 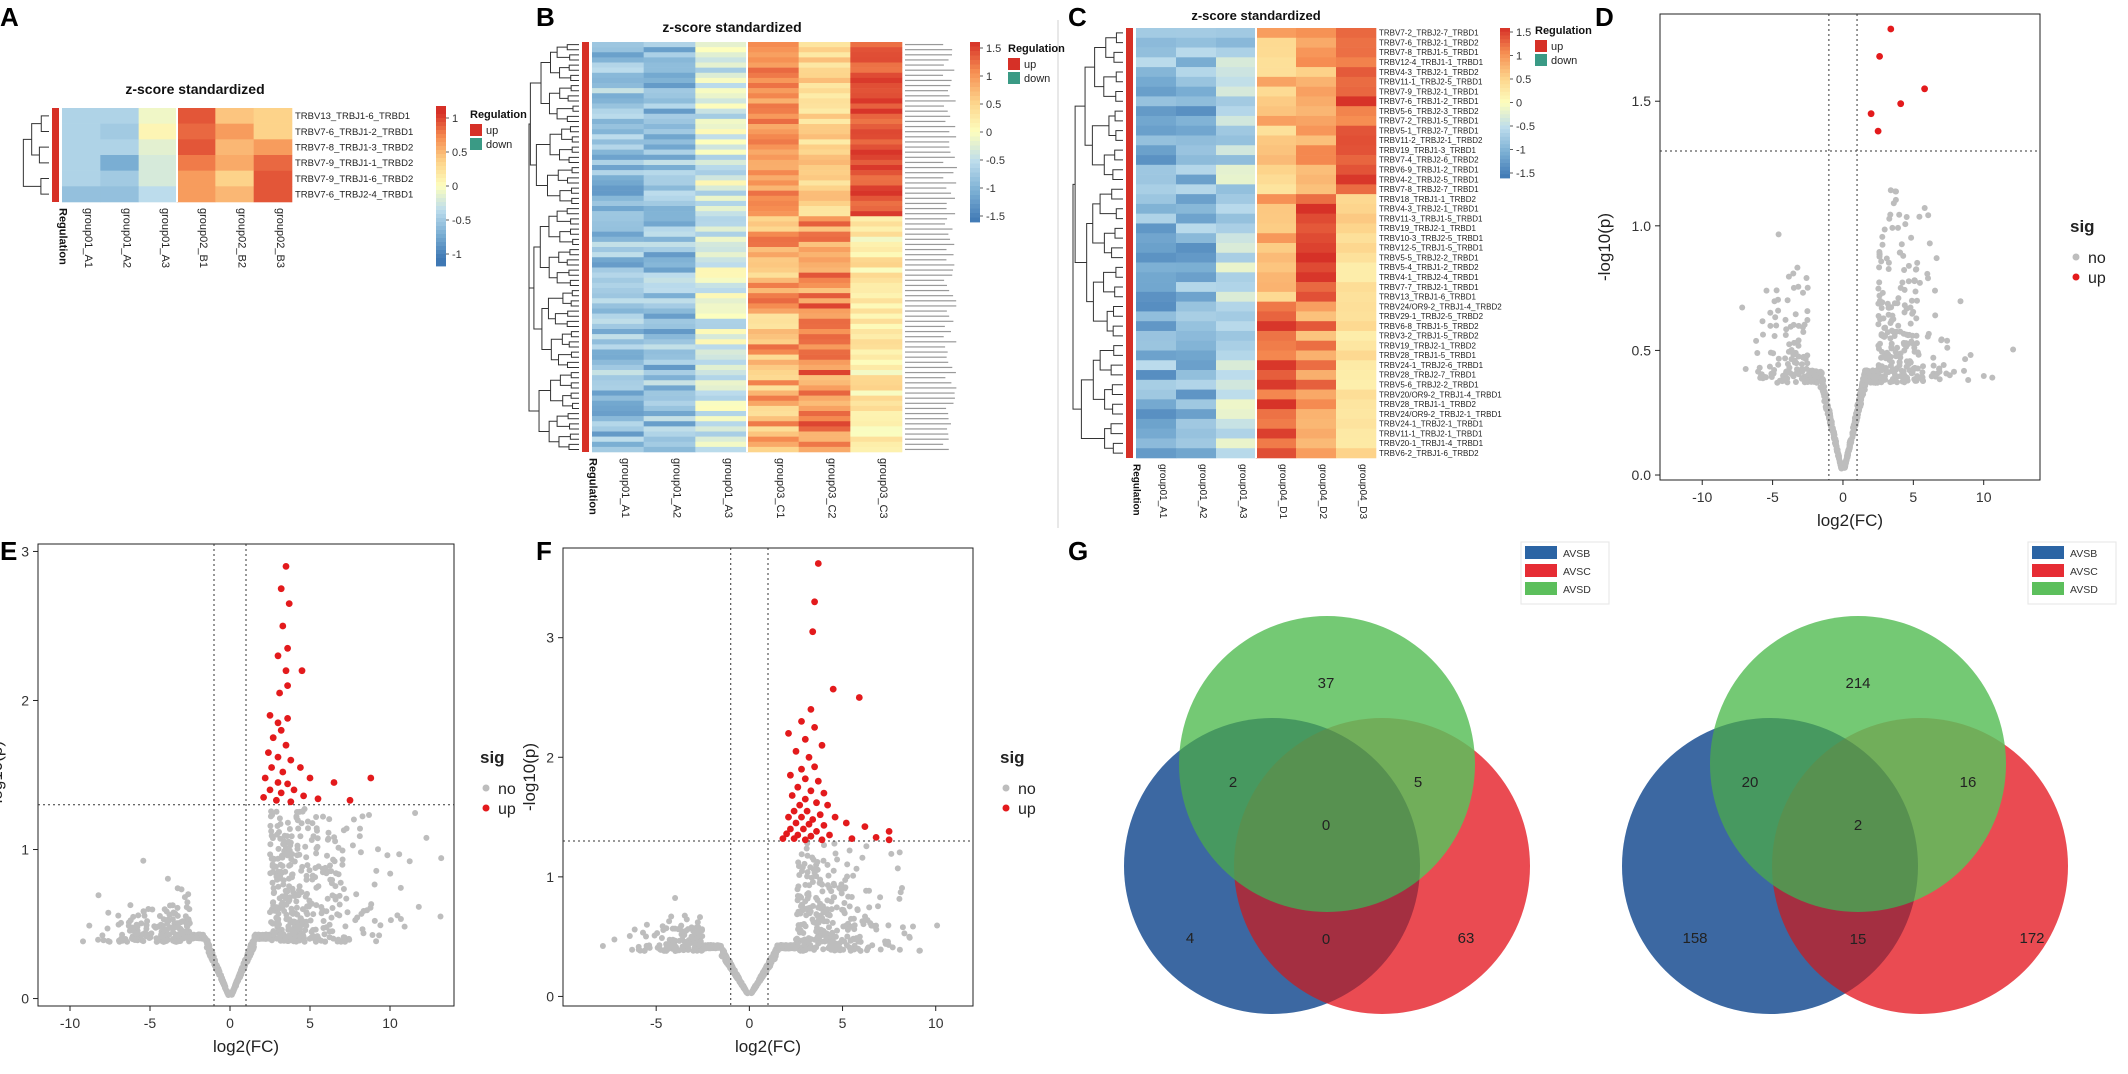 I want to click on legend-marker-no, so click(x=1006, y=788).